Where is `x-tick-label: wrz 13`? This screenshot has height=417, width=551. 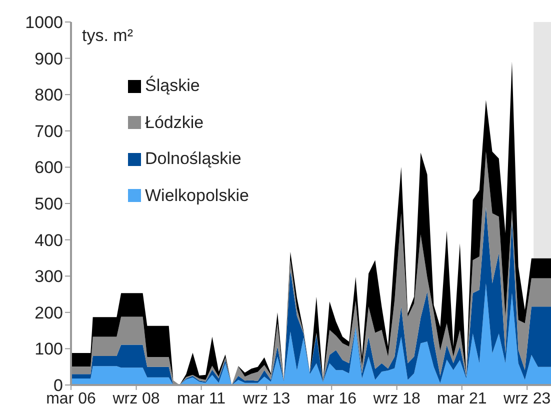
x-tick-label: wrz 13 is located at coordinates (266, 399).